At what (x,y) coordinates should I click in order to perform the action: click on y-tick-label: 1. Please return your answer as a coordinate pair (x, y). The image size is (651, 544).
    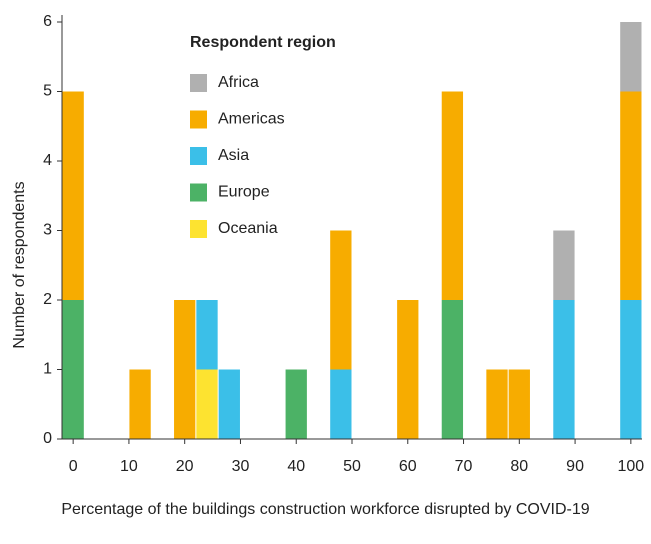
    Looking at the image, I should click on (47, 369).